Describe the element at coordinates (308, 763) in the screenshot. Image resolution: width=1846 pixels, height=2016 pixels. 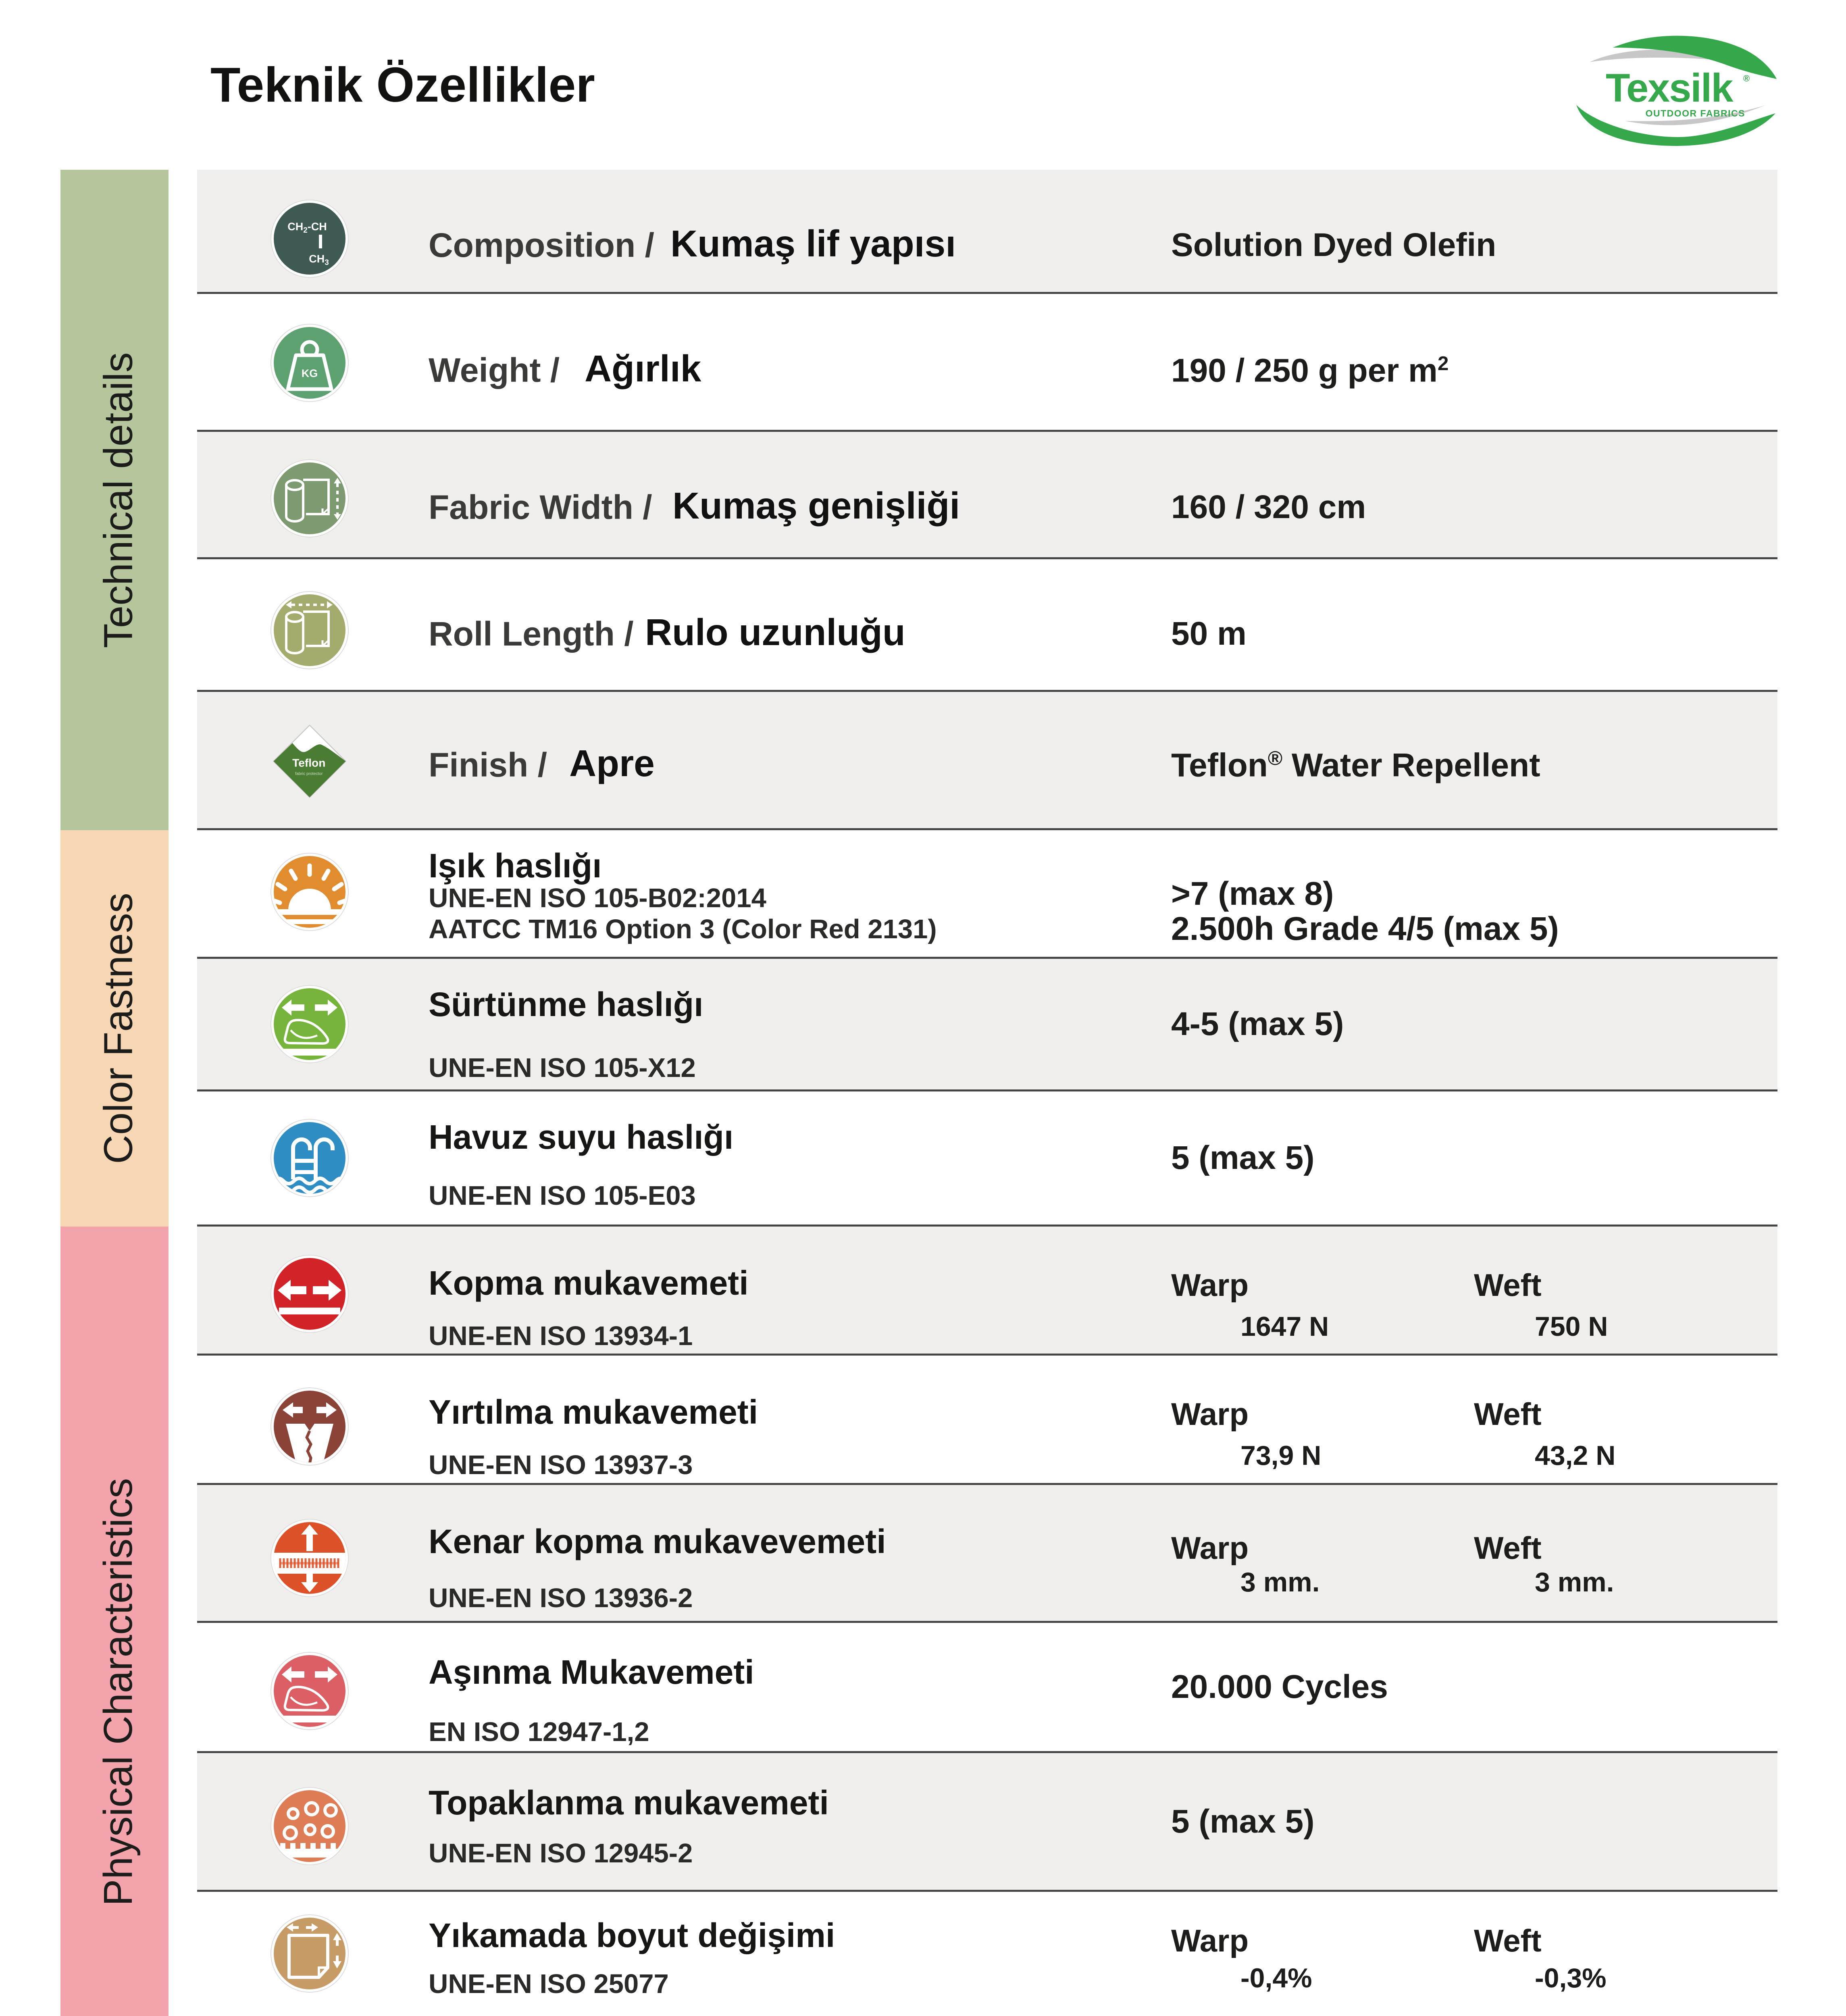
I see `svg-text: Teflon` at that location.